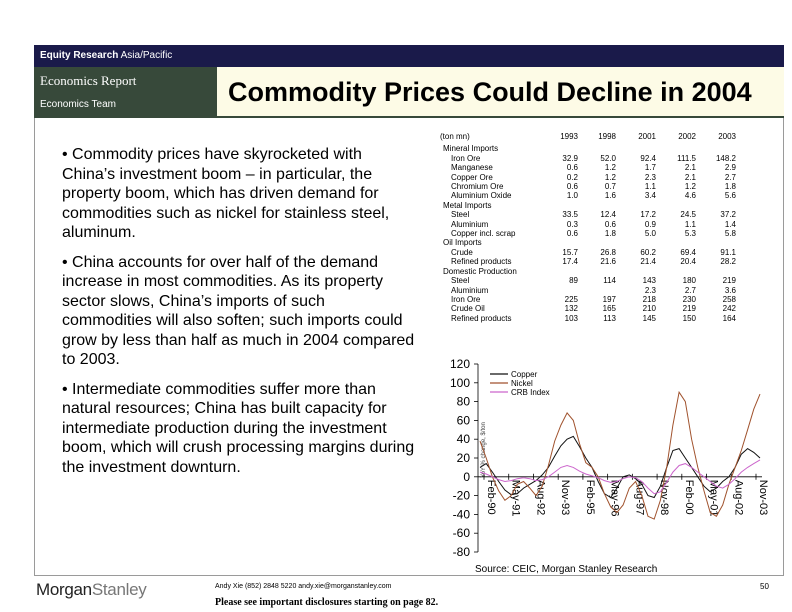 The width and height of the screenshot is (792, 612). I want to click on table-cell: 21.6, so click(608, 262).